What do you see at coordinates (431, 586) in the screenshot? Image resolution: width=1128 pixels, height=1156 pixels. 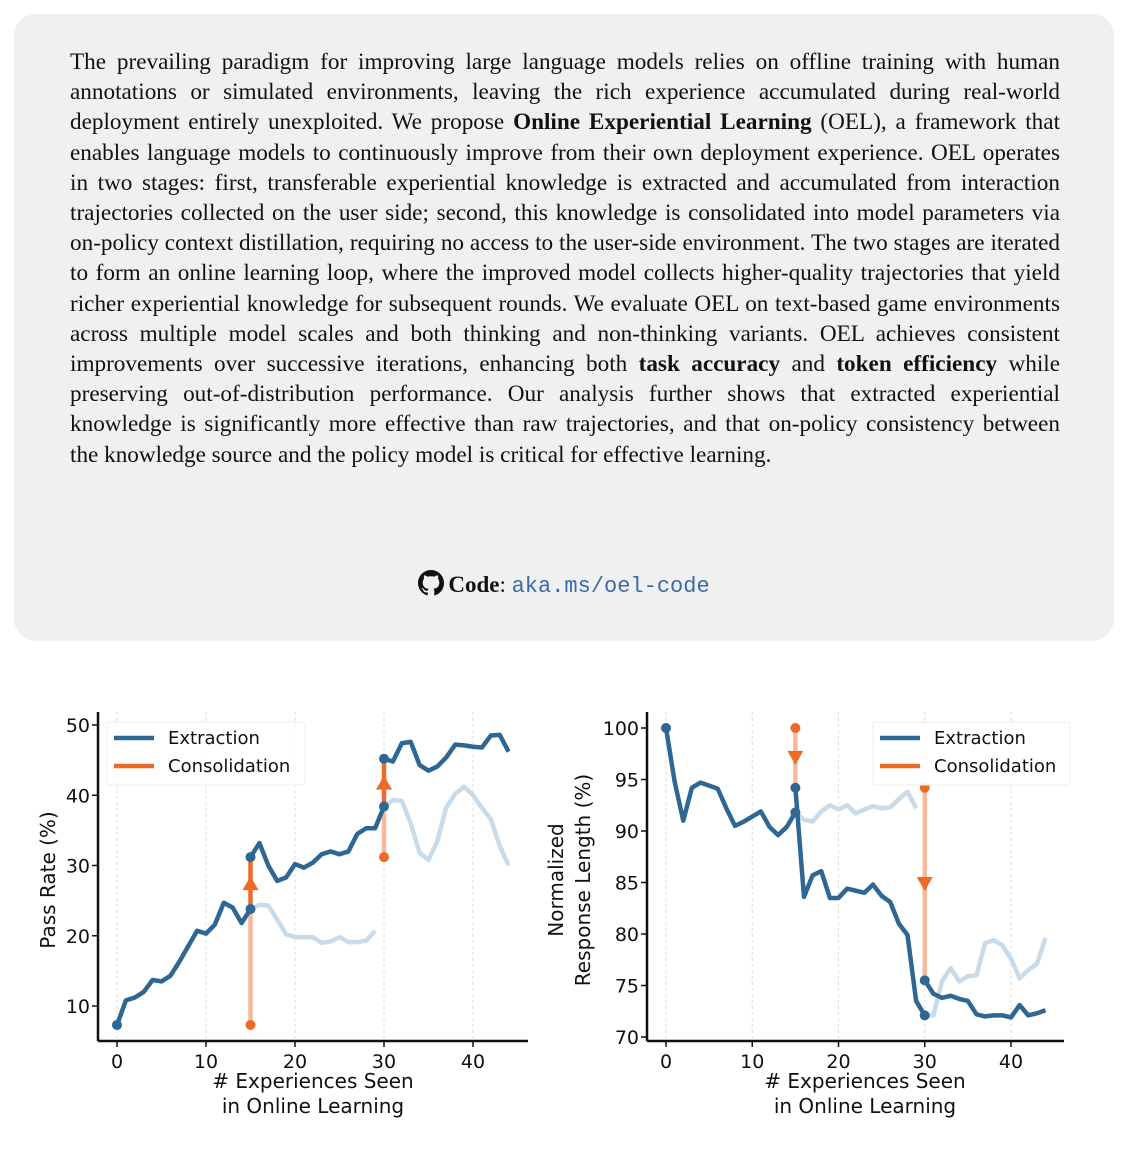 I see `github-icon` at bounding box center [431, 586].